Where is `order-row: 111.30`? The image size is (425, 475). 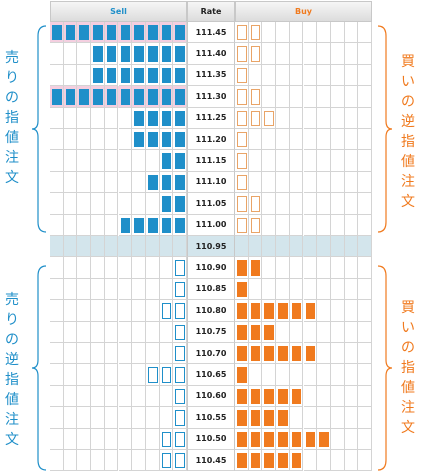
order-row: 111.30 is located at coordinates (211, 97).